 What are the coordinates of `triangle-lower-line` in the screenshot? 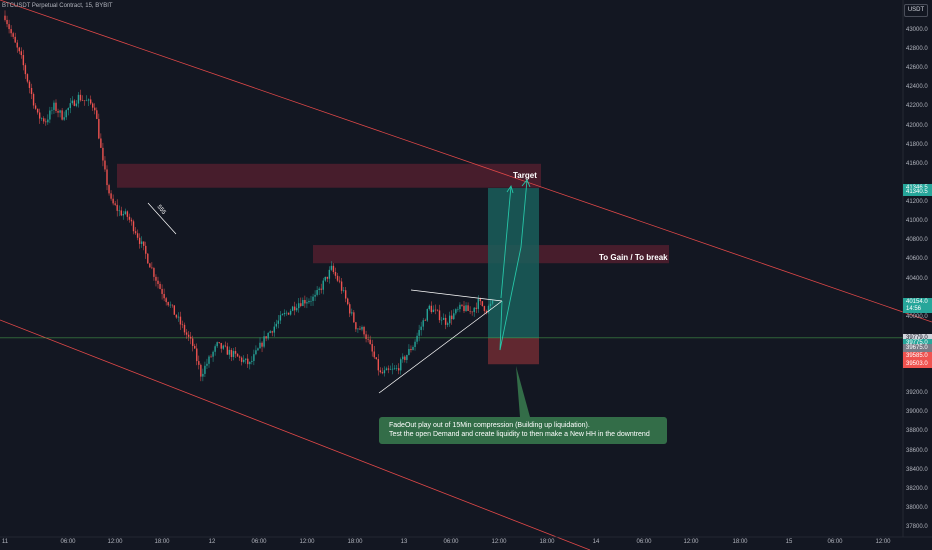 It's located at (440, 347).